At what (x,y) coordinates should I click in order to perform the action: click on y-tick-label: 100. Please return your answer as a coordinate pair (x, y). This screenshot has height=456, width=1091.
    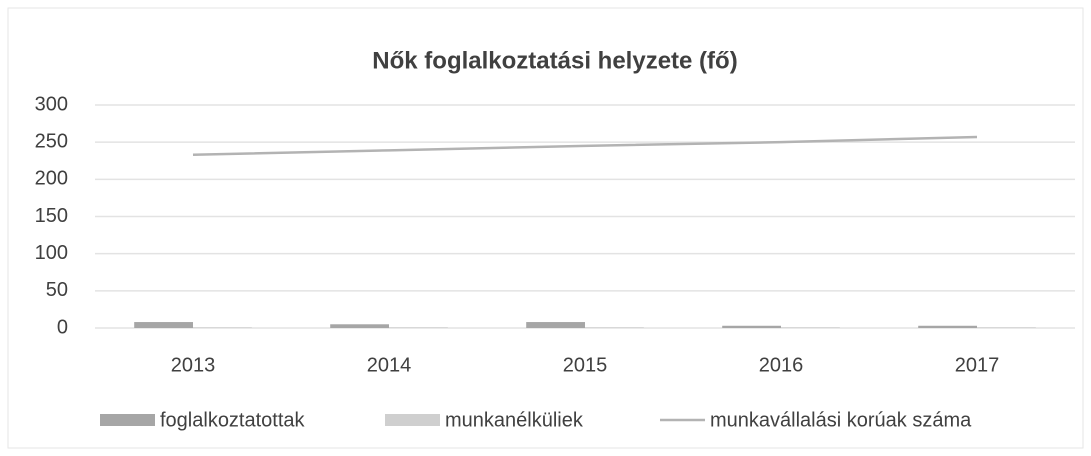
    Looking at the image, I should click on (51, 253).